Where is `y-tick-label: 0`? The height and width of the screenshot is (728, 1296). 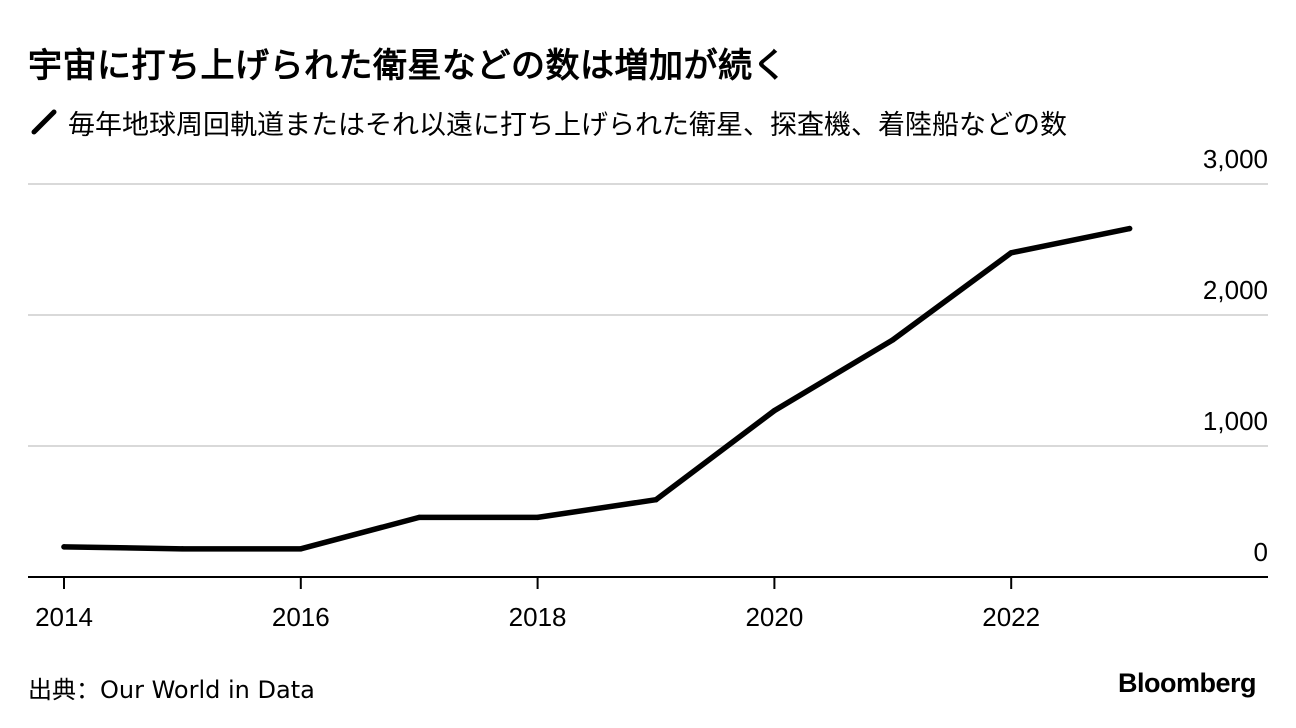
y-tick-label: 0 is located at coordinates (1261, 552).